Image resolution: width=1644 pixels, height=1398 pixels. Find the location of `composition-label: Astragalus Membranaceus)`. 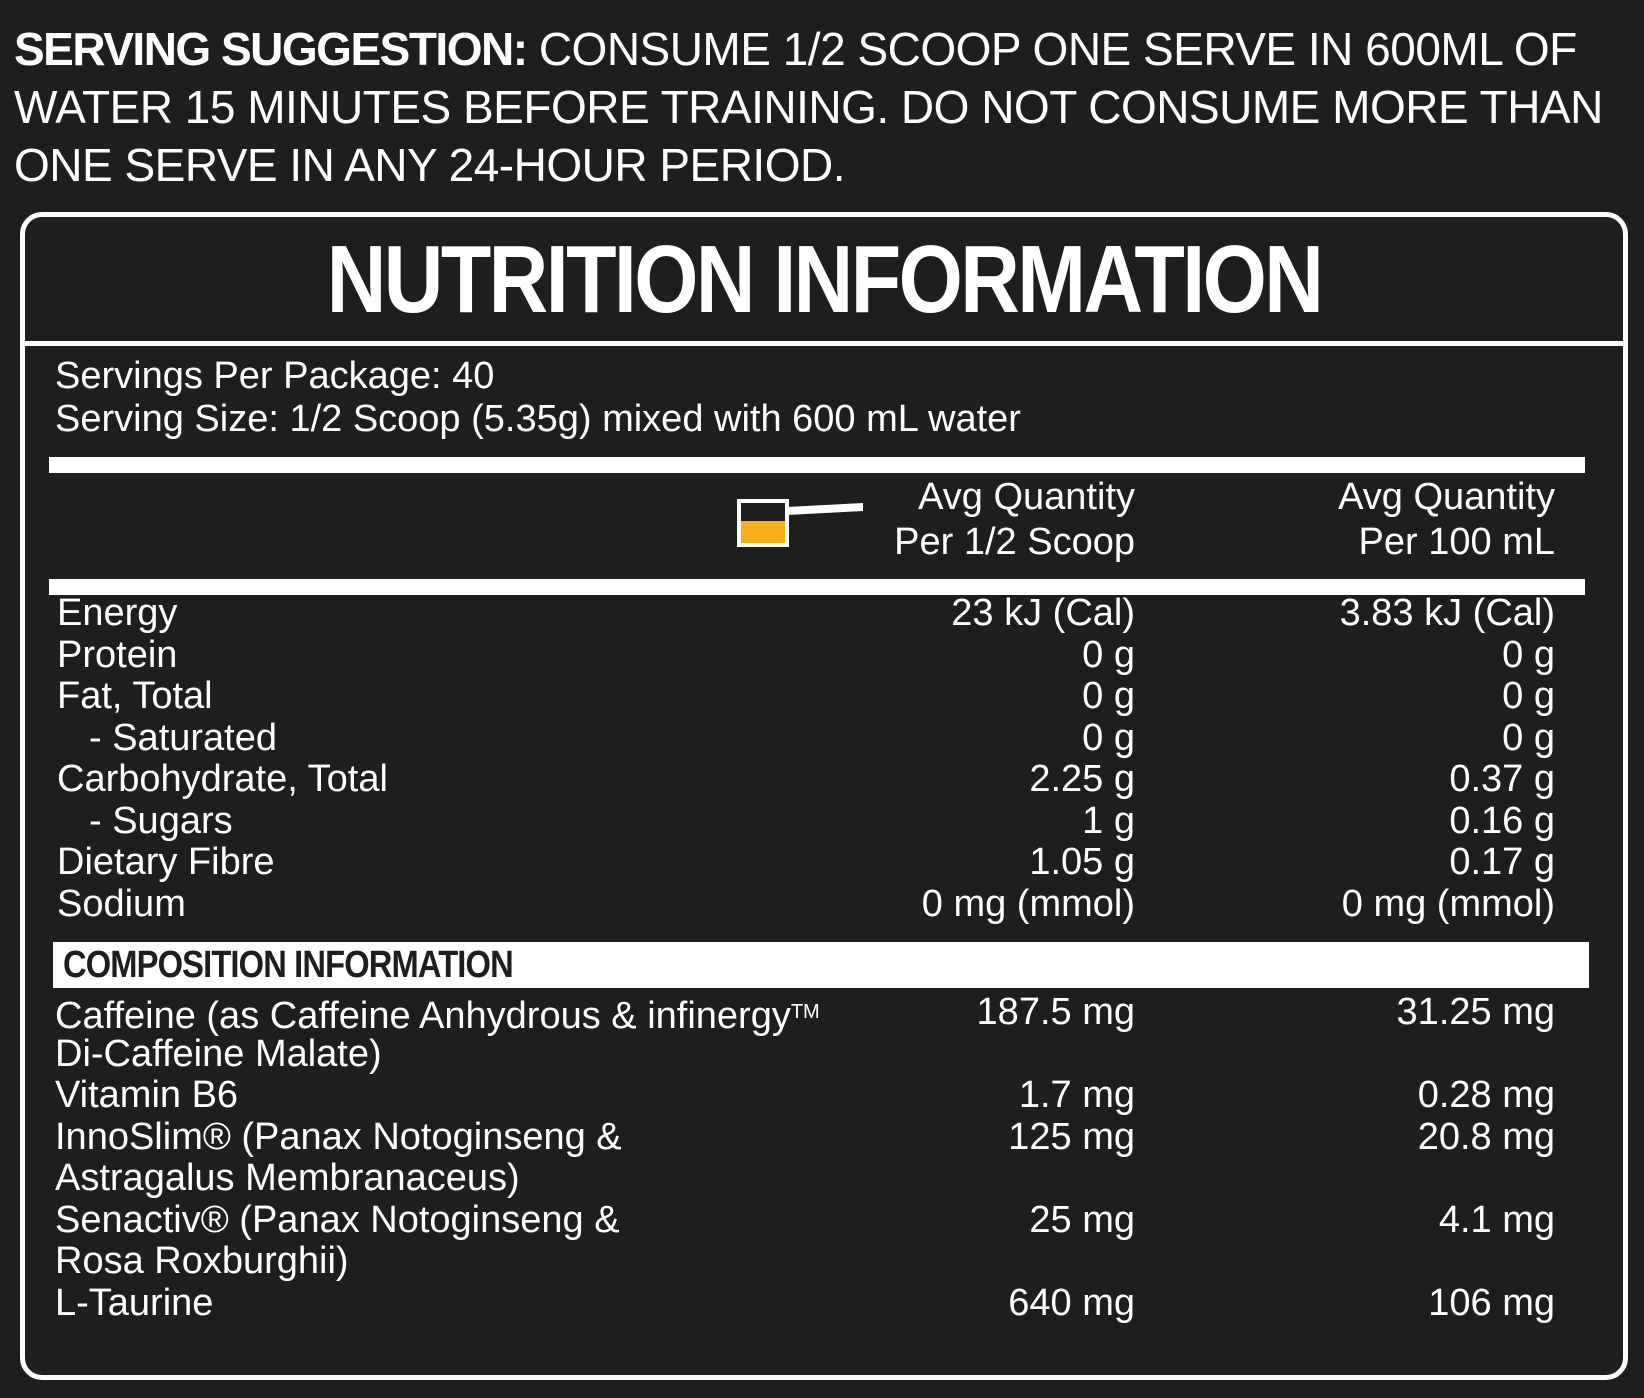

composition-label: Astragalus Membranaceus) is located at coordinates (287, 1178).